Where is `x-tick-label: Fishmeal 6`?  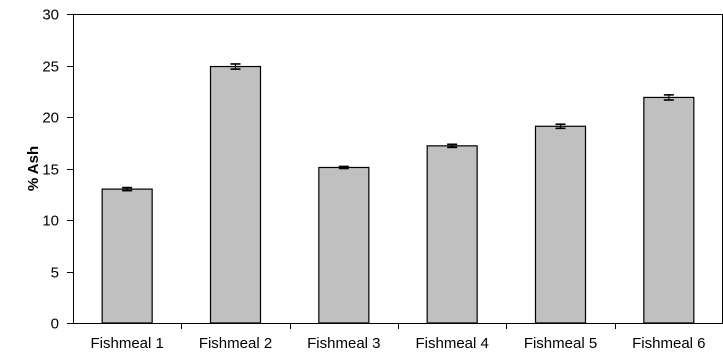
x-tick-label: Fishmeal 6 is located at coordinates (668, 343).